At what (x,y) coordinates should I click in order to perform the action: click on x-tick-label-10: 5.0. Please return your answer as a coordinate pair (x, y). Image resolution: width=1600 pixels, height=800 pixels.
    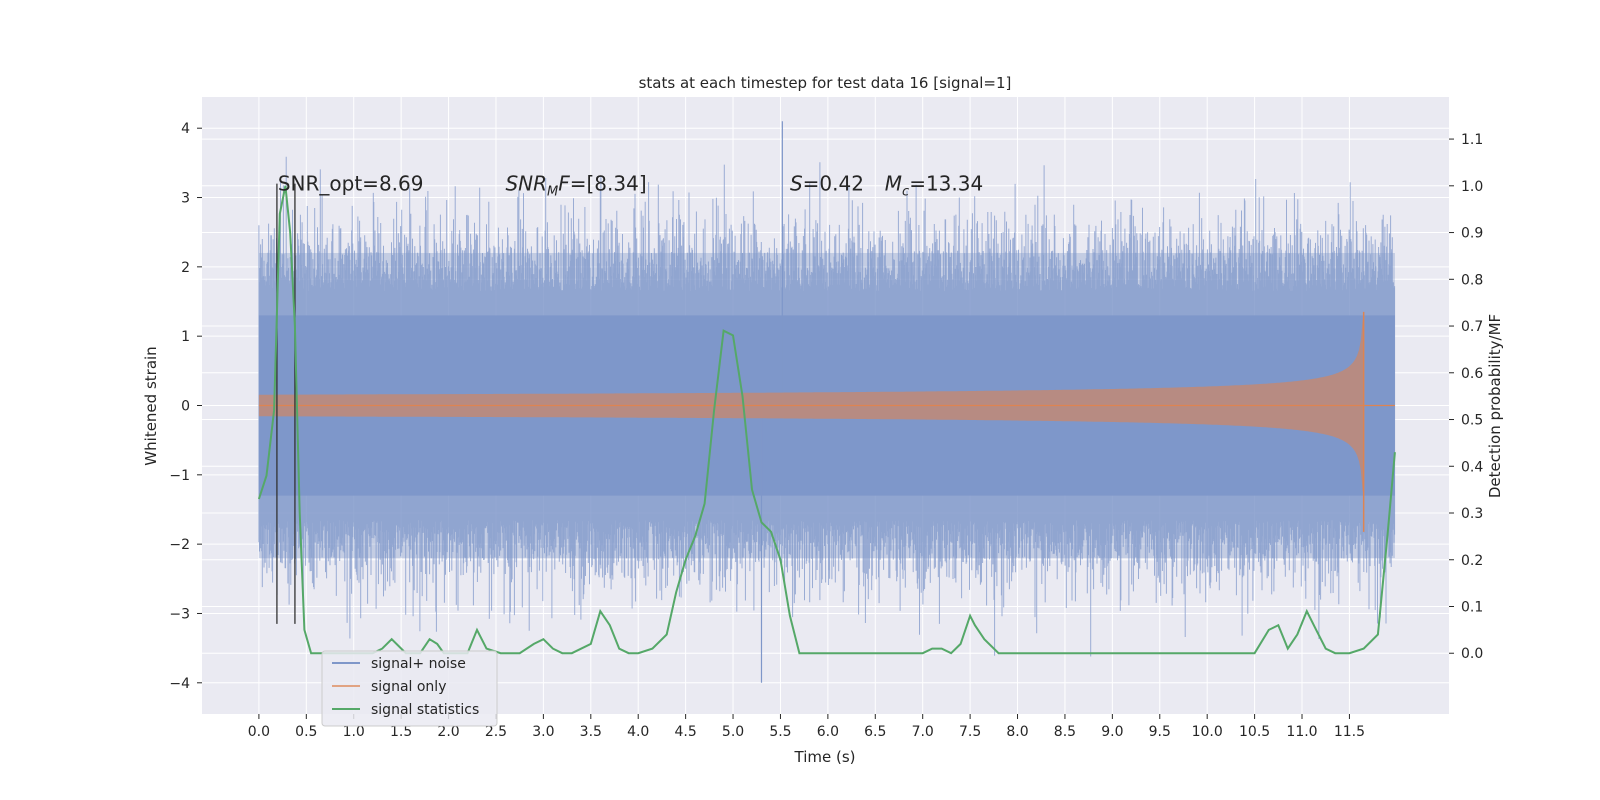
    Looking at the image, I should click on (733, 732).